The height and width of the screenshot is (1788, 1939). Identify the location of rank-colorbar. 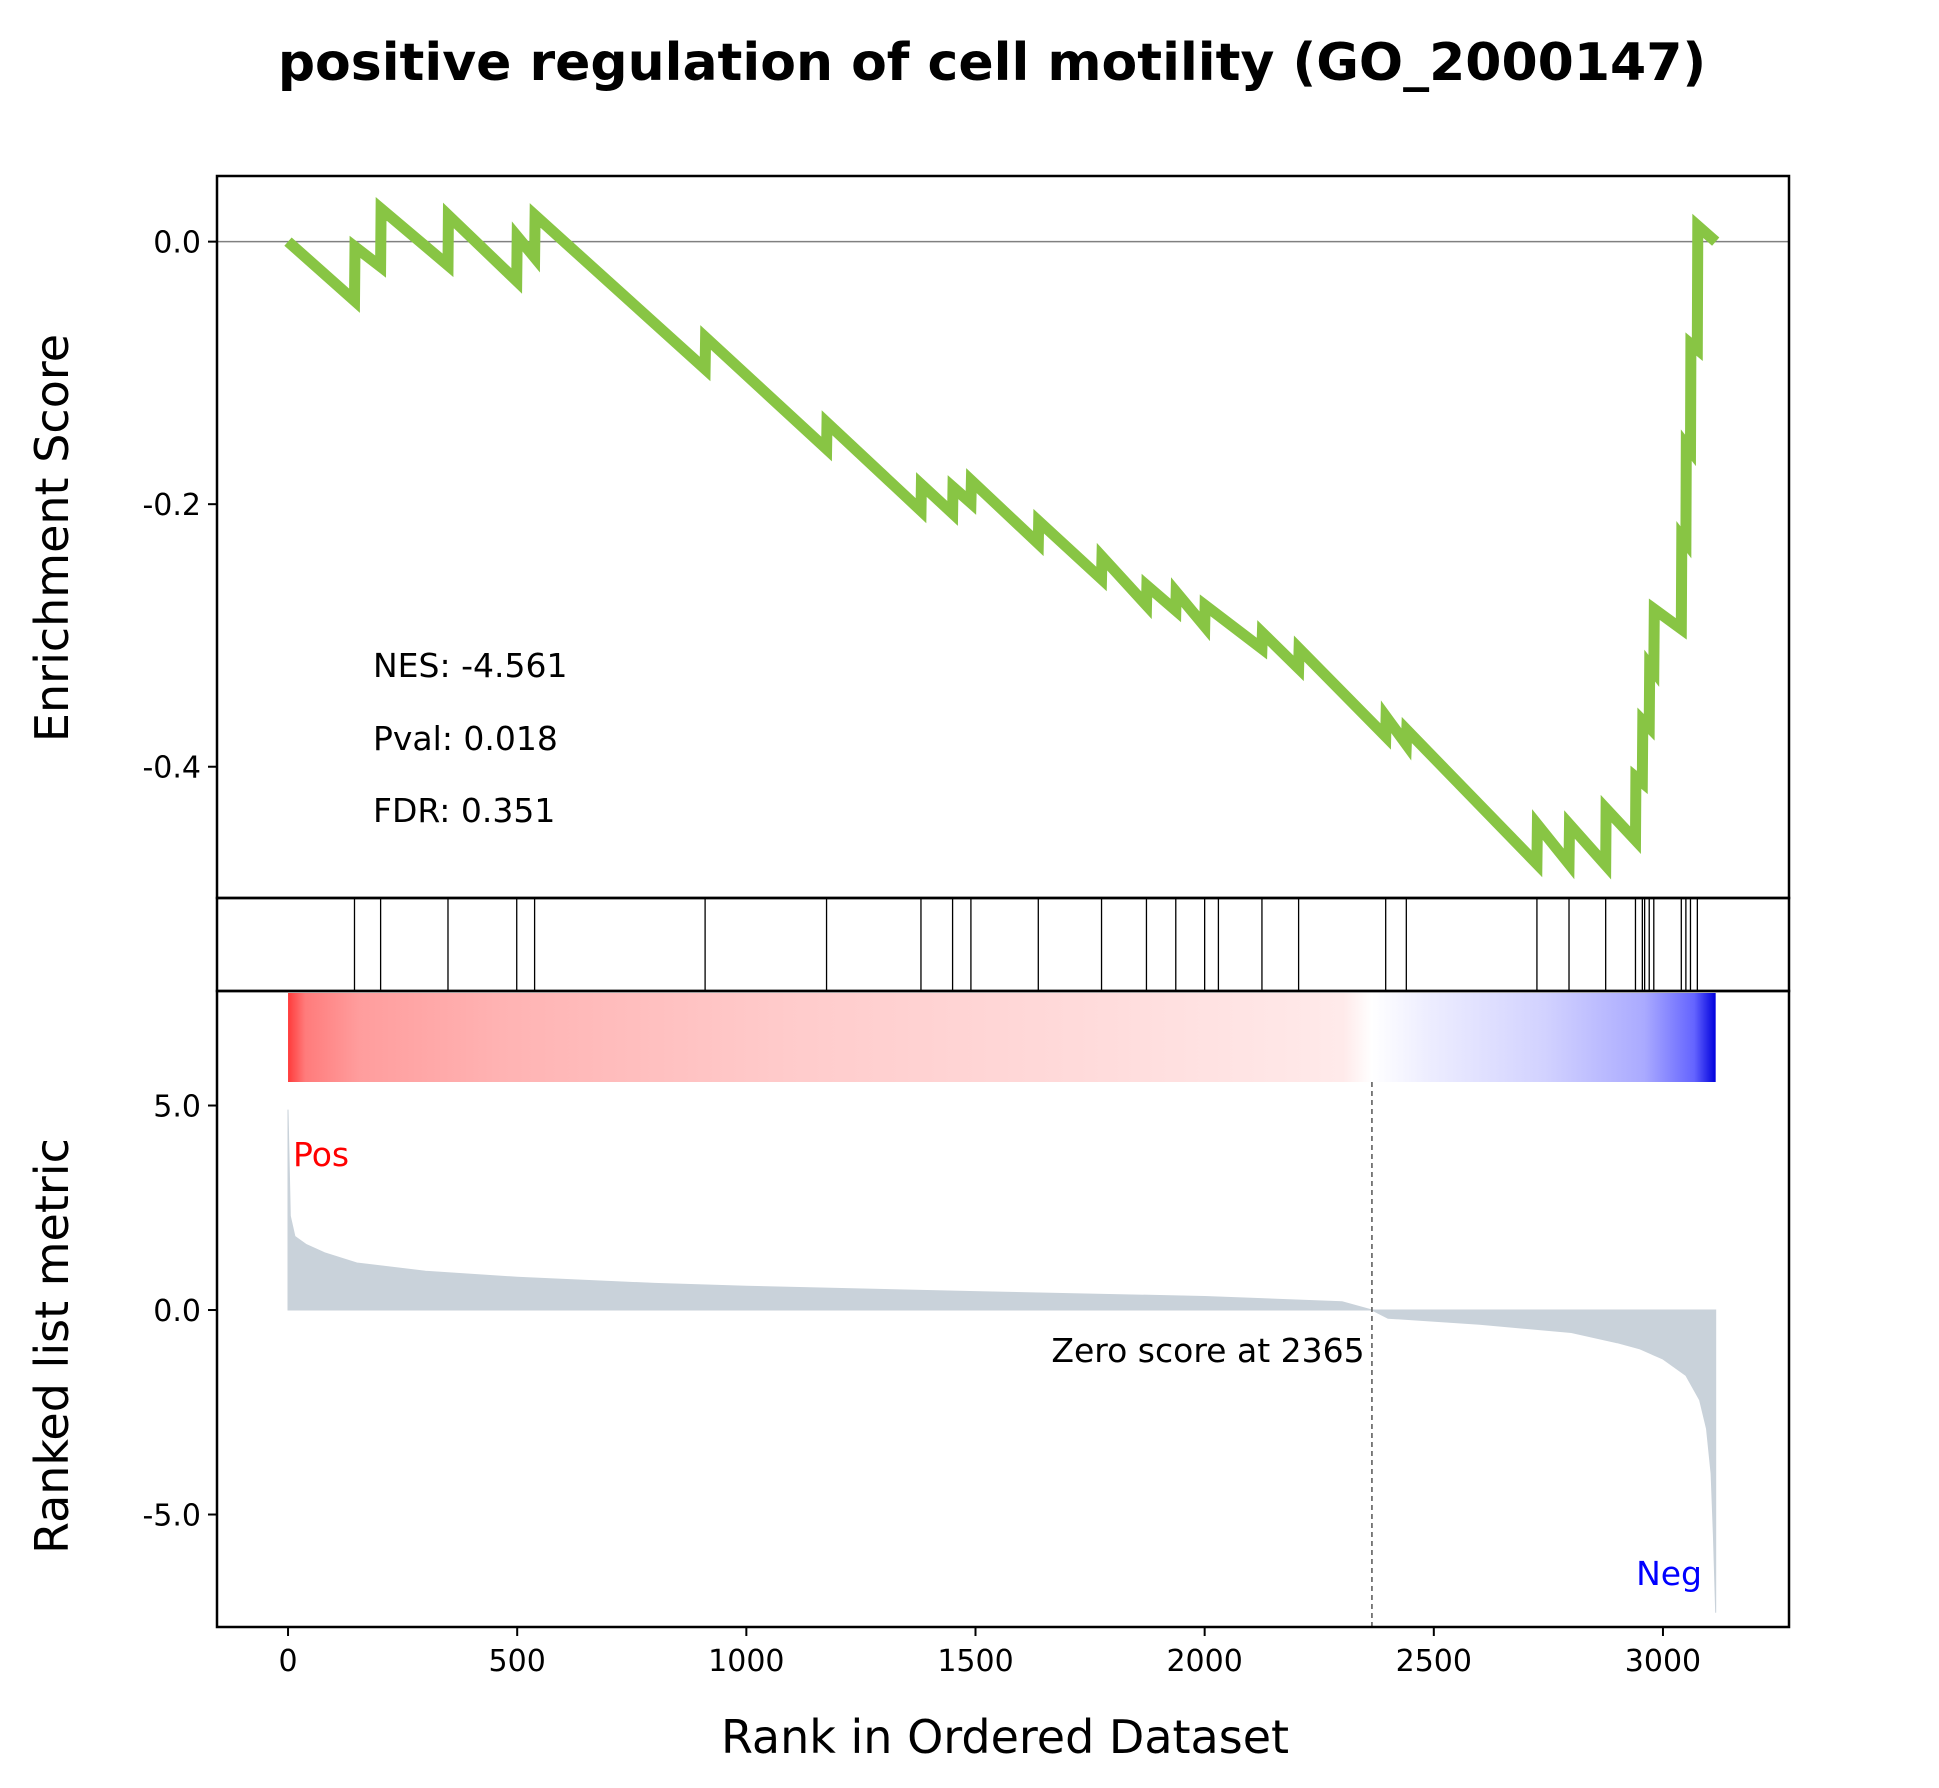
(1002, 1037).